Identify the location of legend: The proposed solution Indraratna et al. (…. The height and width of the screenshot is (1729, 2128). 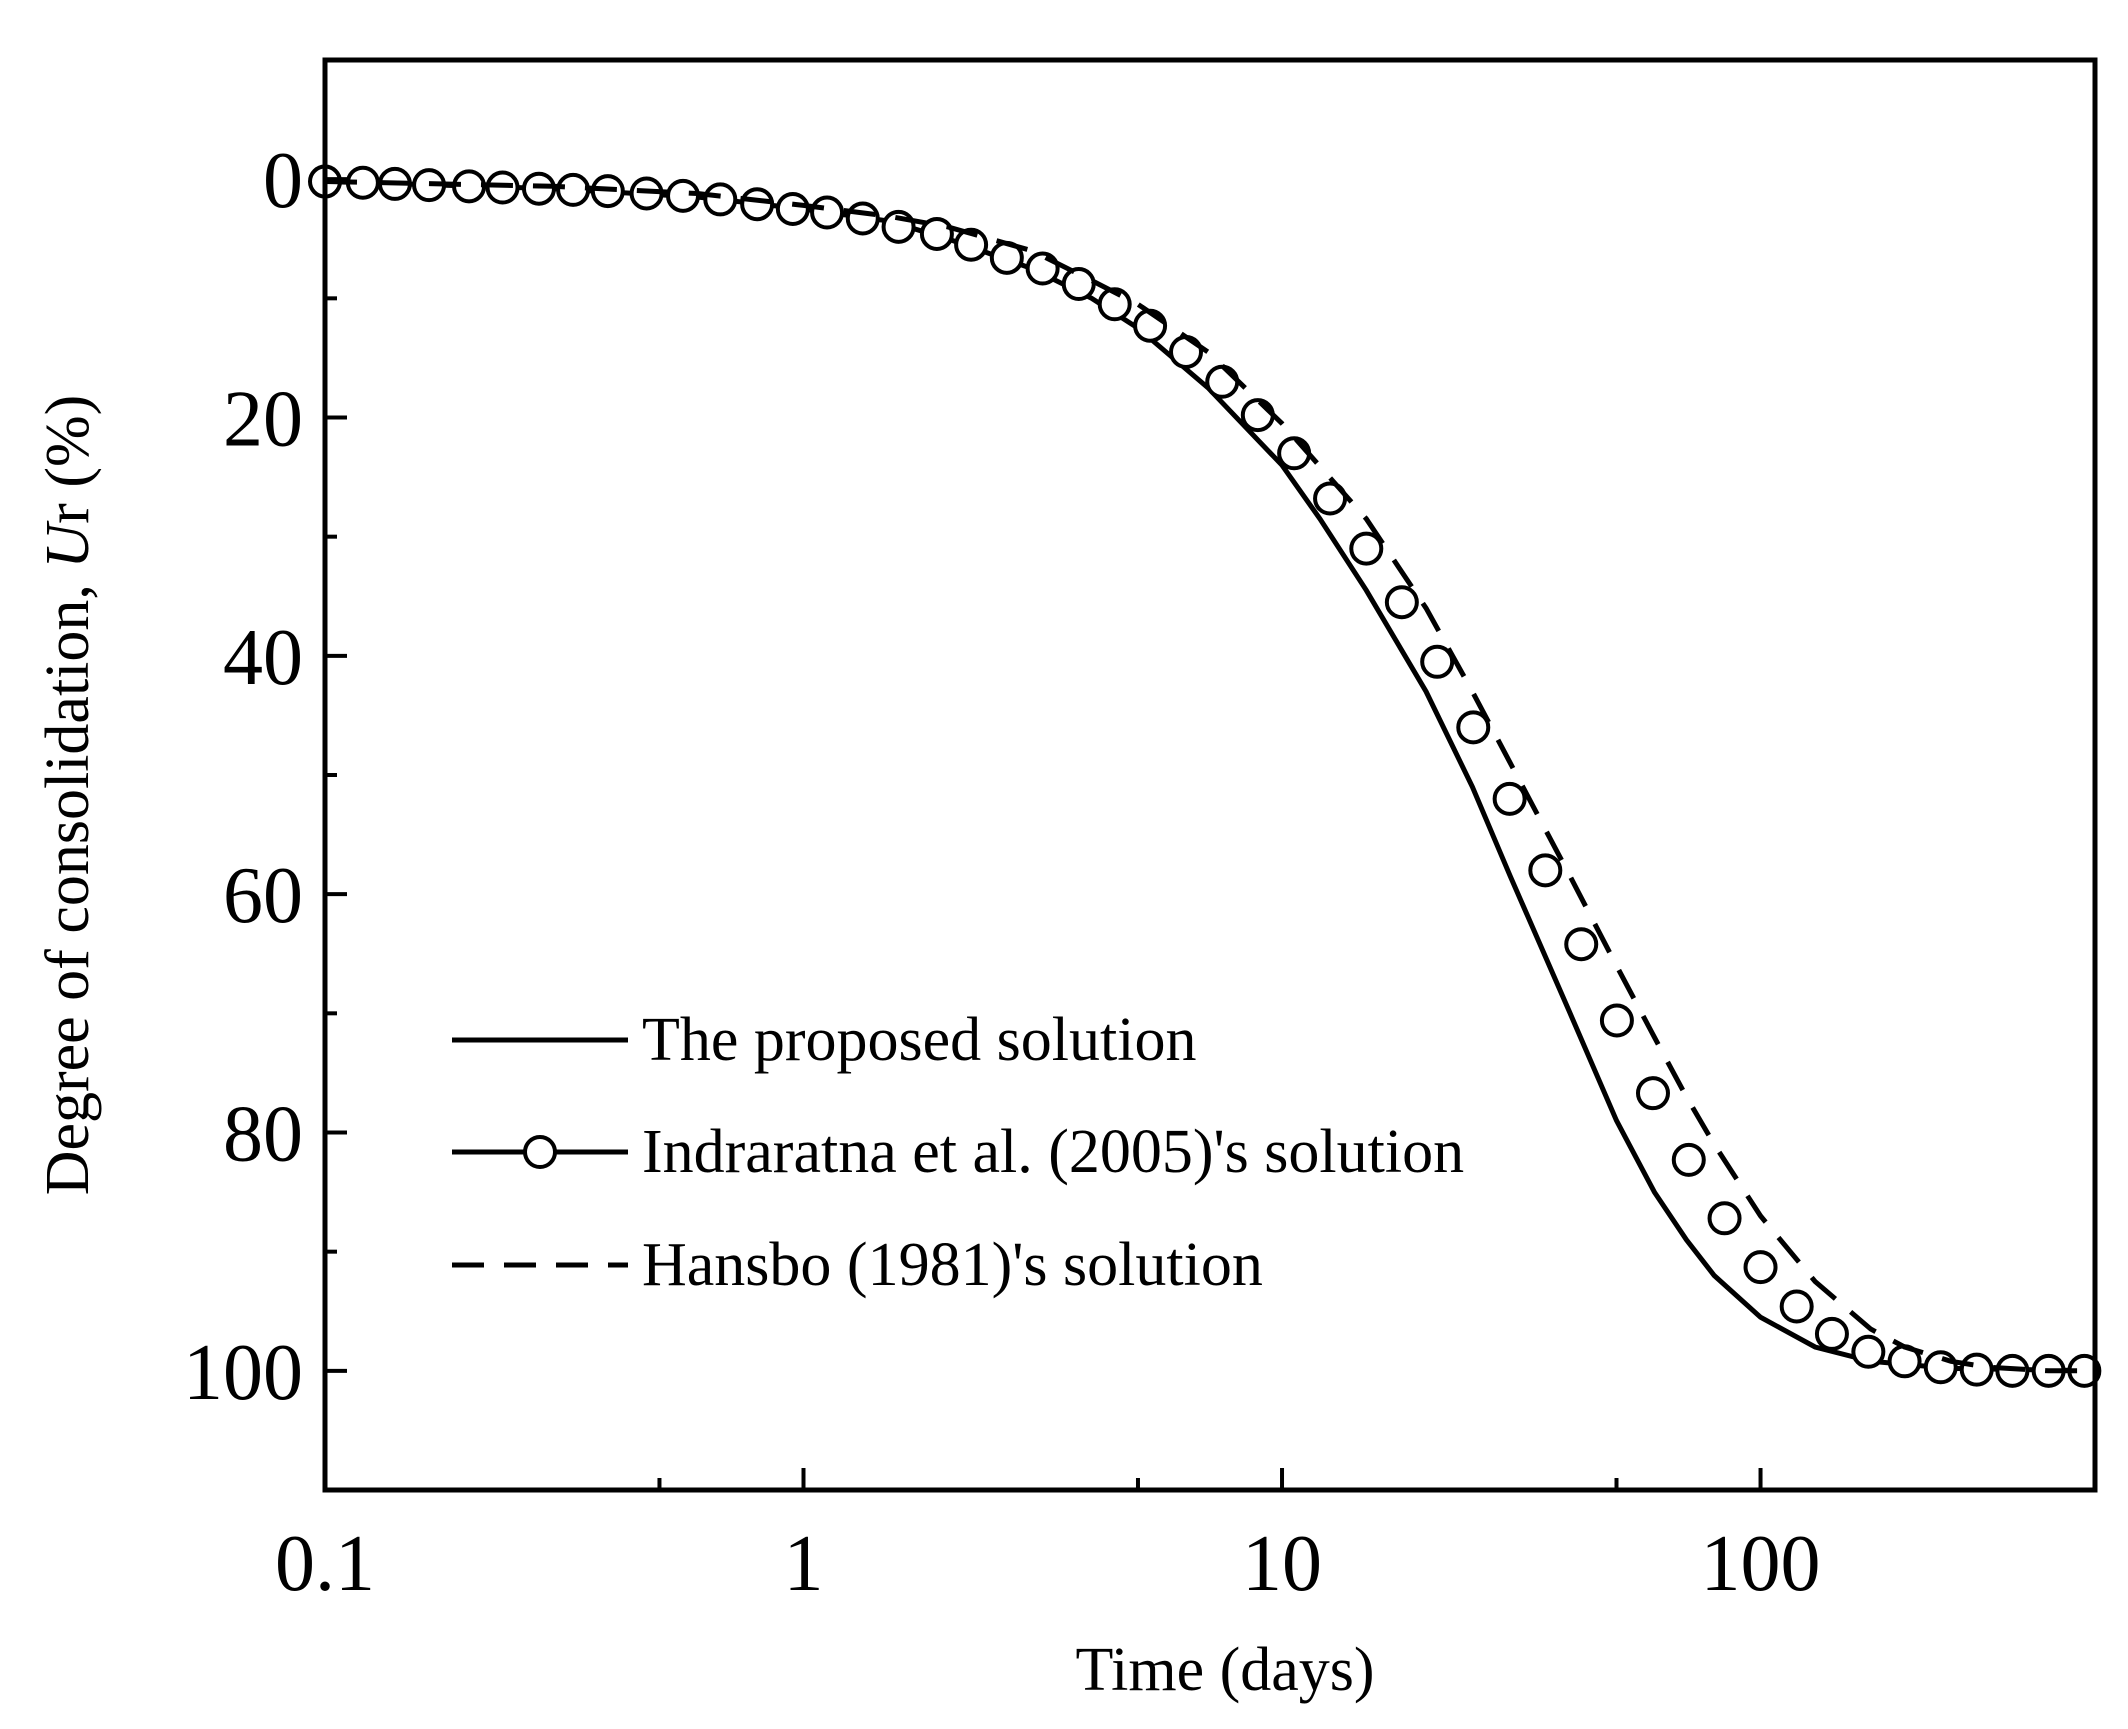
(958, 1152).